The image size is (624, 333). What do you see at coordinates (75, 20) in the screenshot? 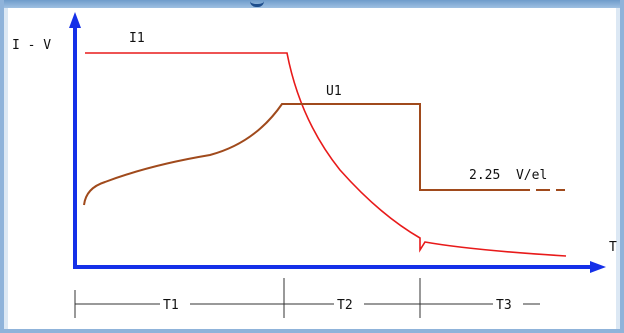
I see `y-axis-arrow` at bounding box center [75, 20].